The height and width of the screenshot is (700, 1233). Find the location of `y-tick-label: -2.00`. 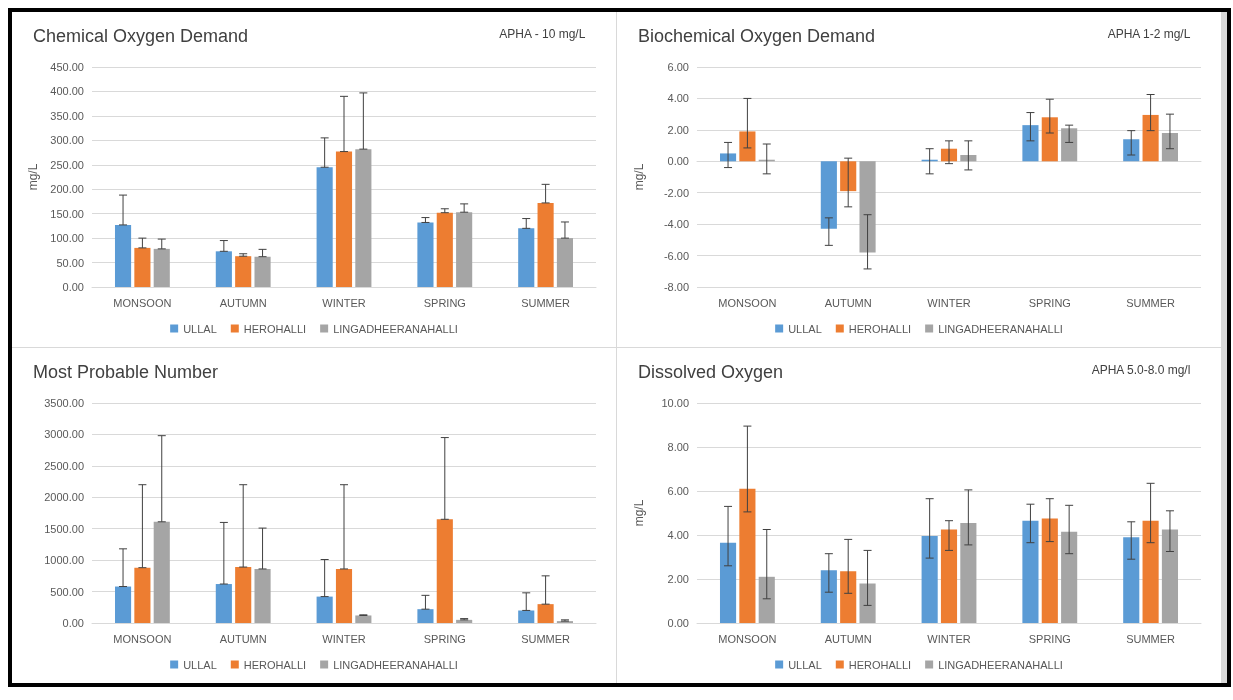

y-tick-label: -2.00 is located at coordinates (676, 192).